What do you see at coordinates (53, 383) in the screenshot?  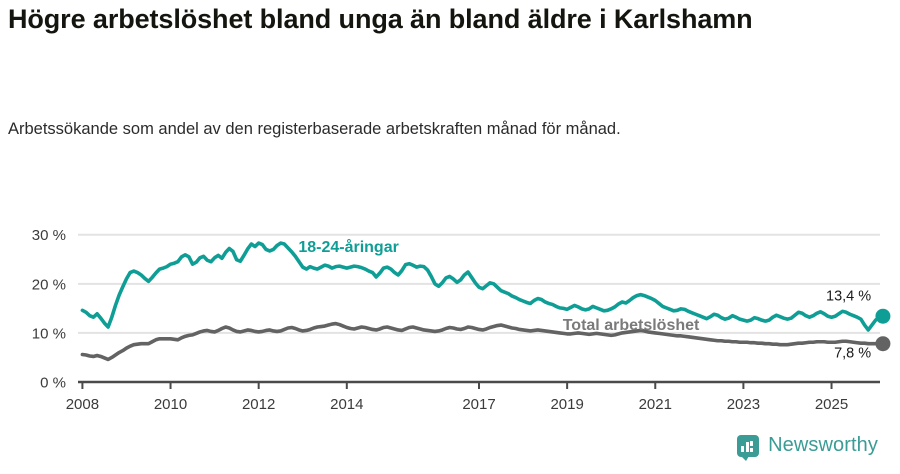 I see `y-axis-tick-label: 0 %` at bounding box center [53, 383].